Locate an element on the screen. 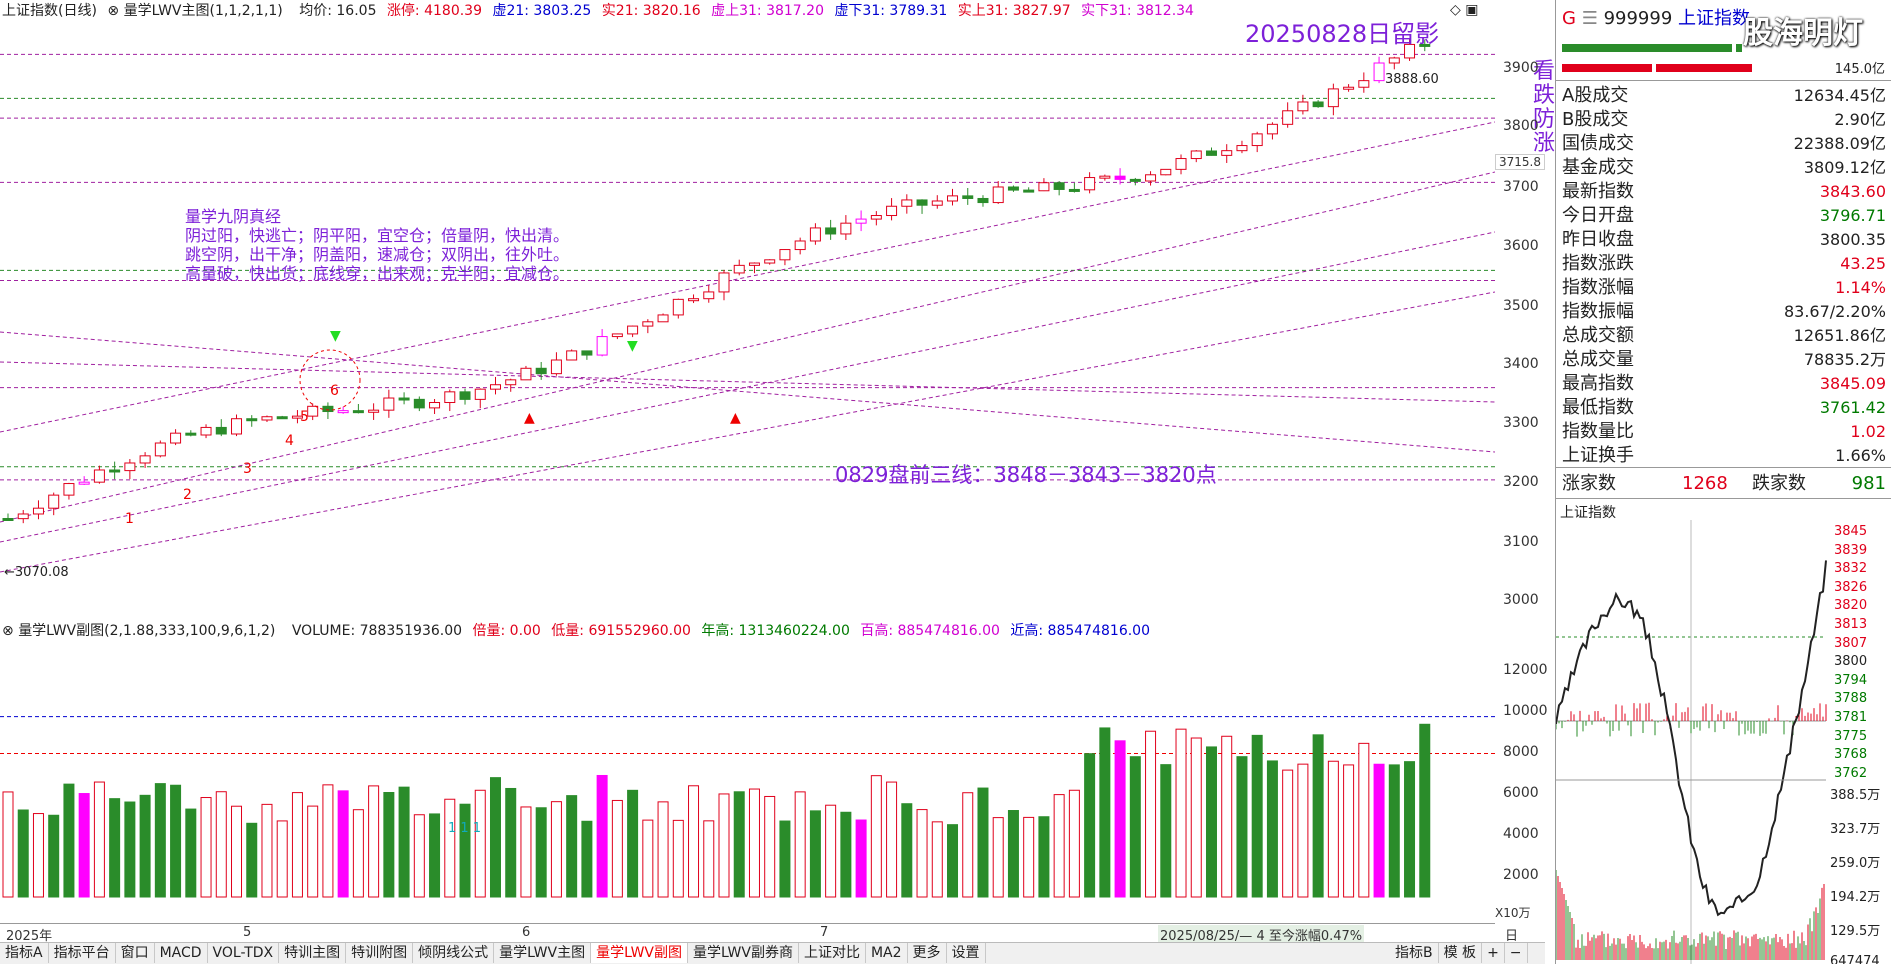  quote-label: 指数振幅 is located at coordinates (1598, 311).